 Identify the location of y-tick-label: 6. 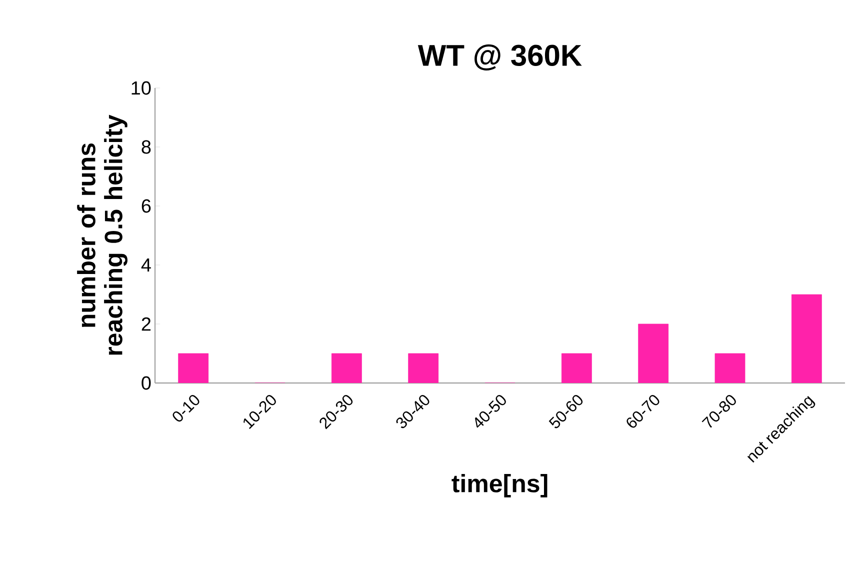
(146, 206).